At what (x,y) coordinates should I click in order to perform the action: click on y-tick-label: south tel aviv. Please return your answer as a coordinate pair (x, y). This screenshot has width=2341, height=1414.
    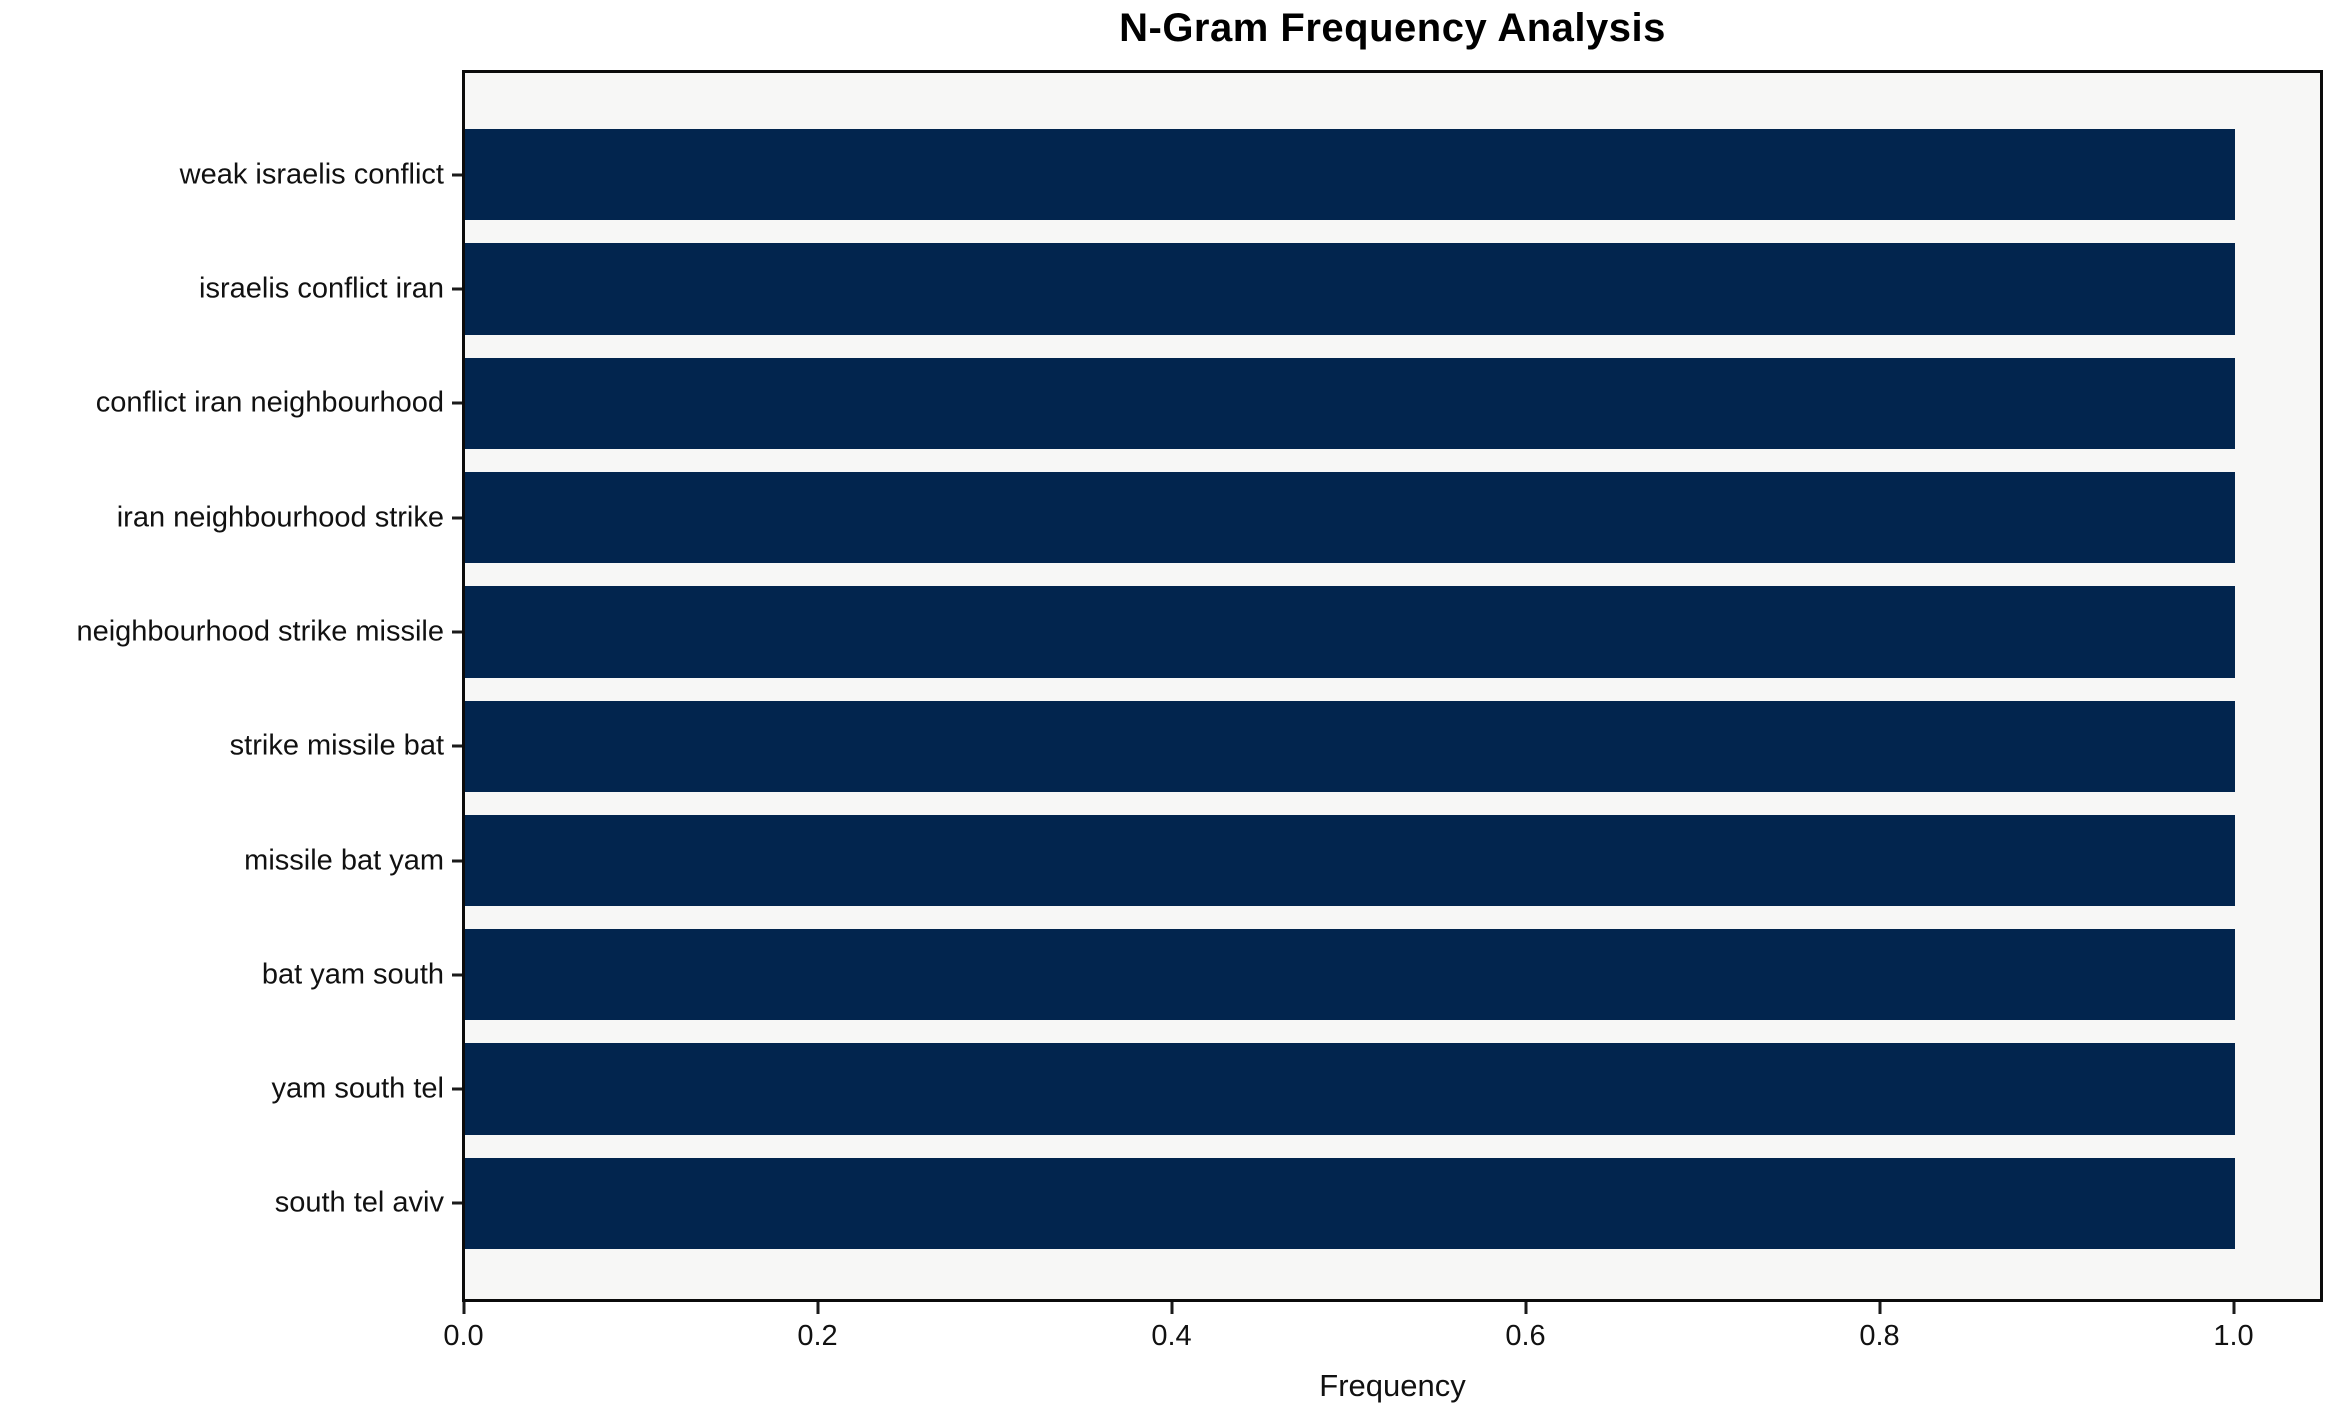
    Looking at the image, I should click on (359, 1202).